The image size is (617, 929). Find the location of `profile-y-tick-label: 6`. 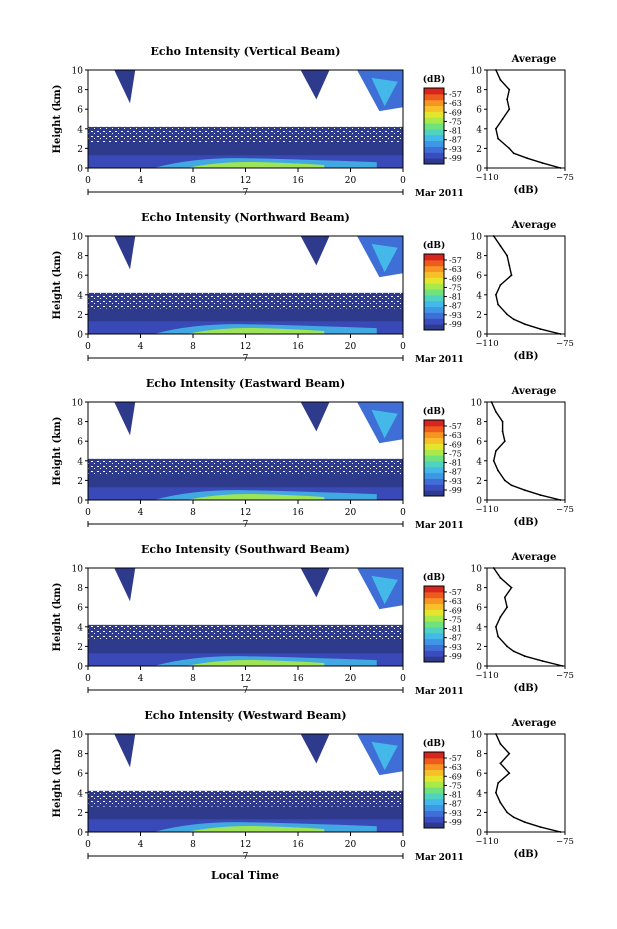

profile-y-tick-label: 6 is located at coordinates (479, 609).